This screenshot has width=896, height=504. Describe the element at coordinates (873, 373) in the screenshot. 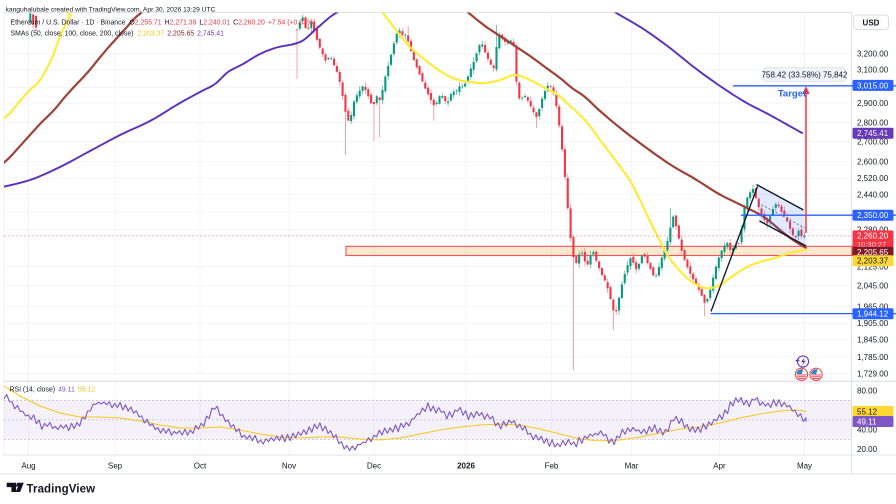

I see `svg-text: 1,729.00` at that location.